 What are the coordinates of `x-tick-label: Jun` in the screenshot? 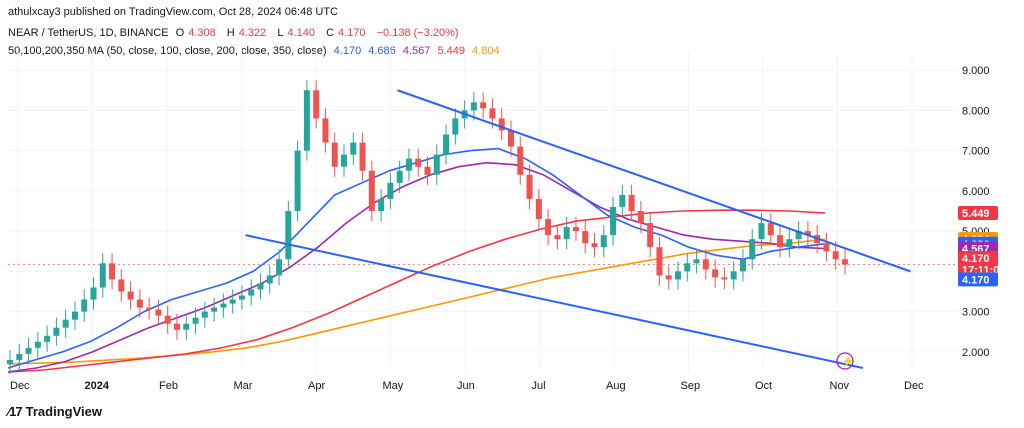 It's located at (466, 386).